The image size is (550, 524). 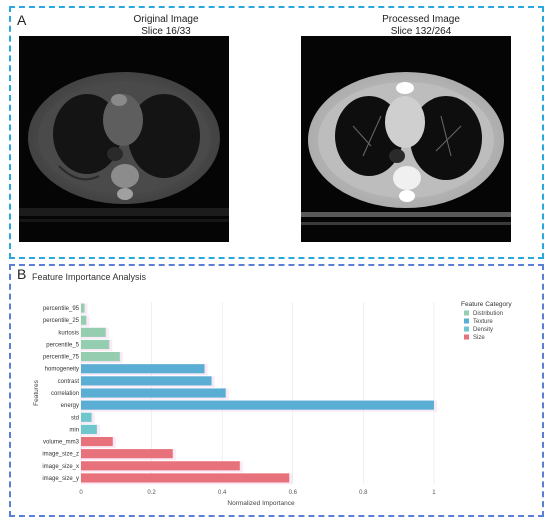 I want to click on y-tick-label: contrast, so click(x=69, y=382).